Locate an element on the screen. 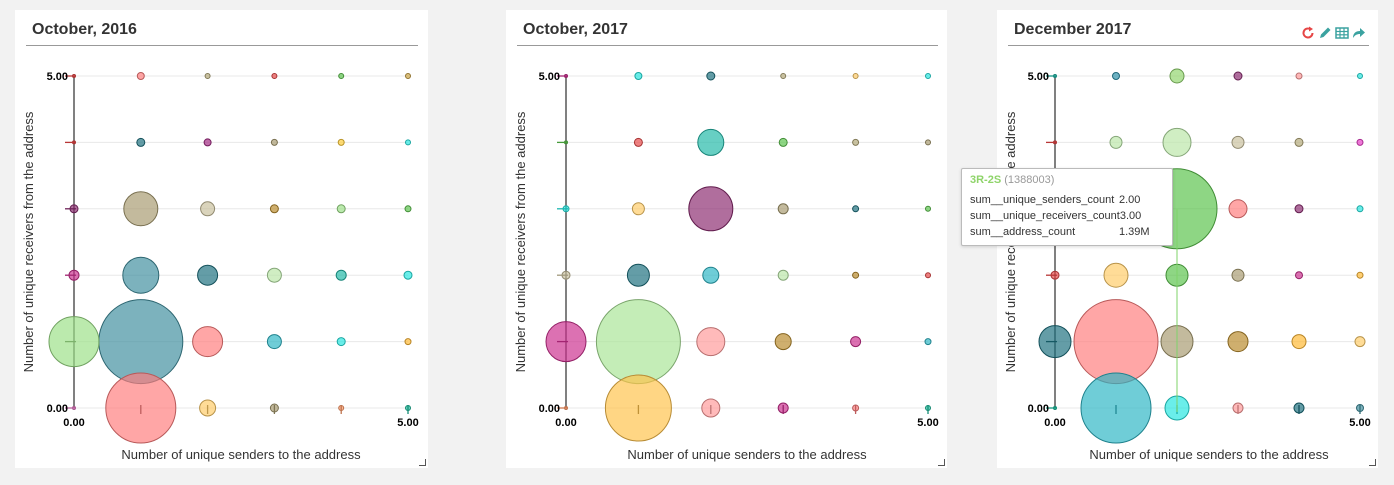 This screenshot has height=485, width=1394. tooltip-row: sum__unique_senders_count 2.00 is located at coordinates (1067, 200).